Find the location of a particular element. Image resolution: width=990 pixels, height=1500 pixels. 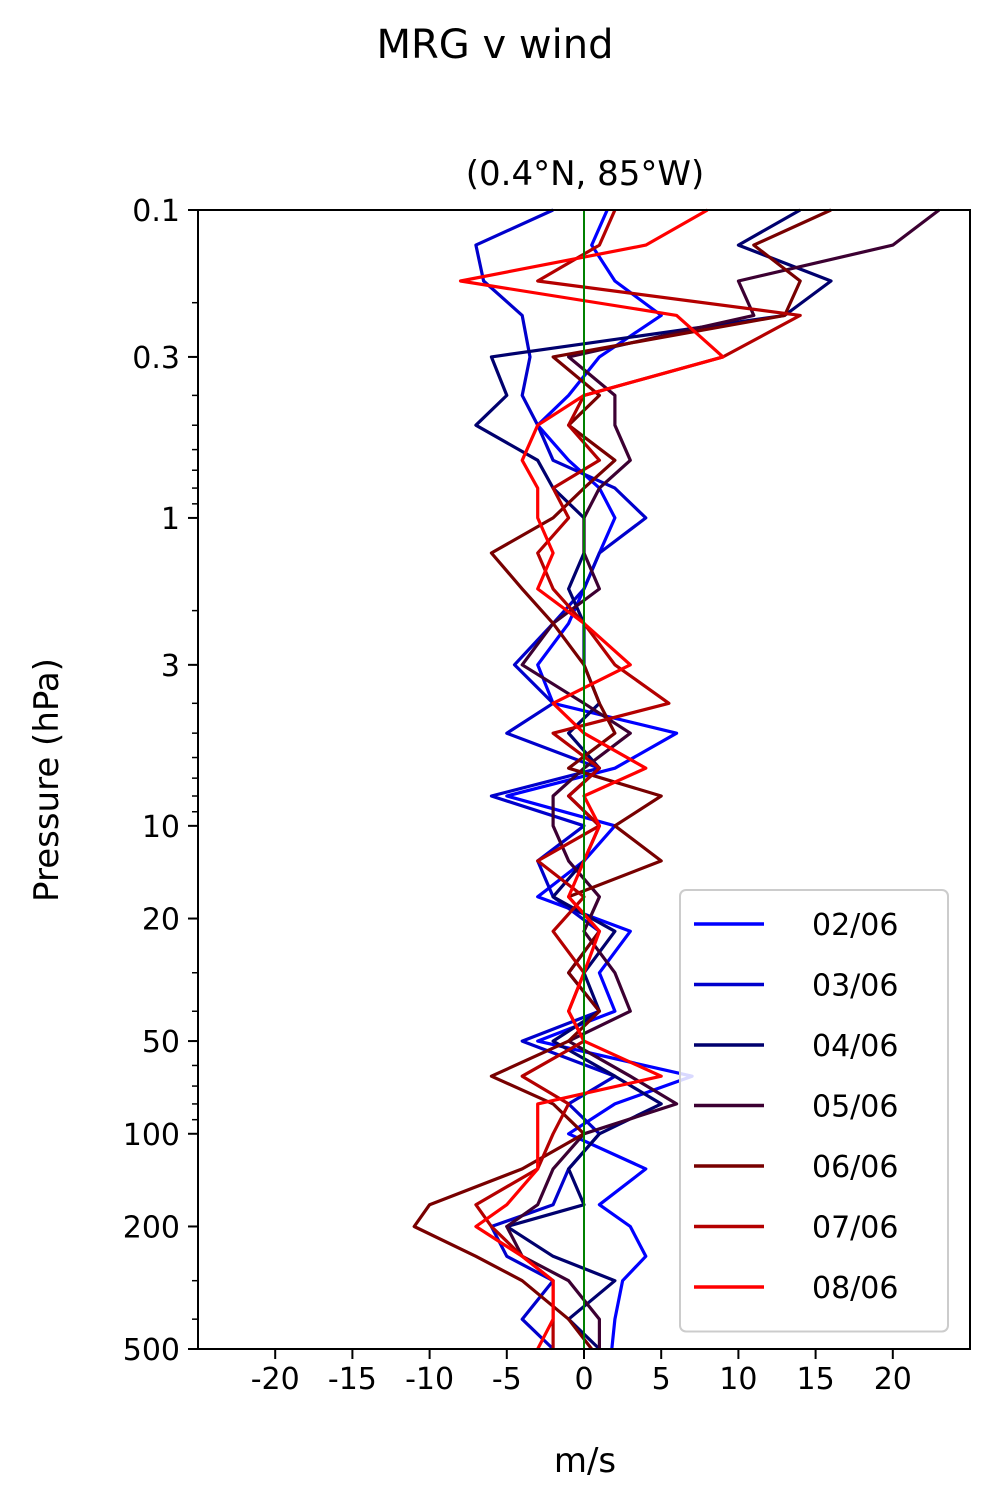

legend: 02/06 03/06 04/06 05/06 06/06 07/06 08/06 is located at coordinates (814, 1111).